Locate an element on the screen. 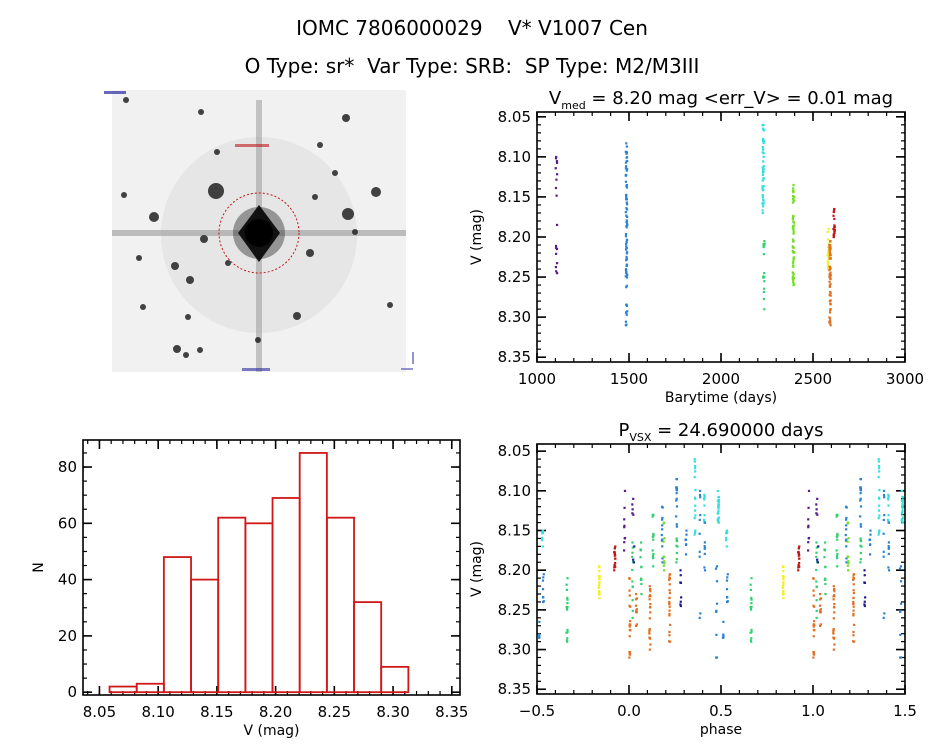 The image size is (944, 747). y-axis-label: N is located at coordinates (39, 567).